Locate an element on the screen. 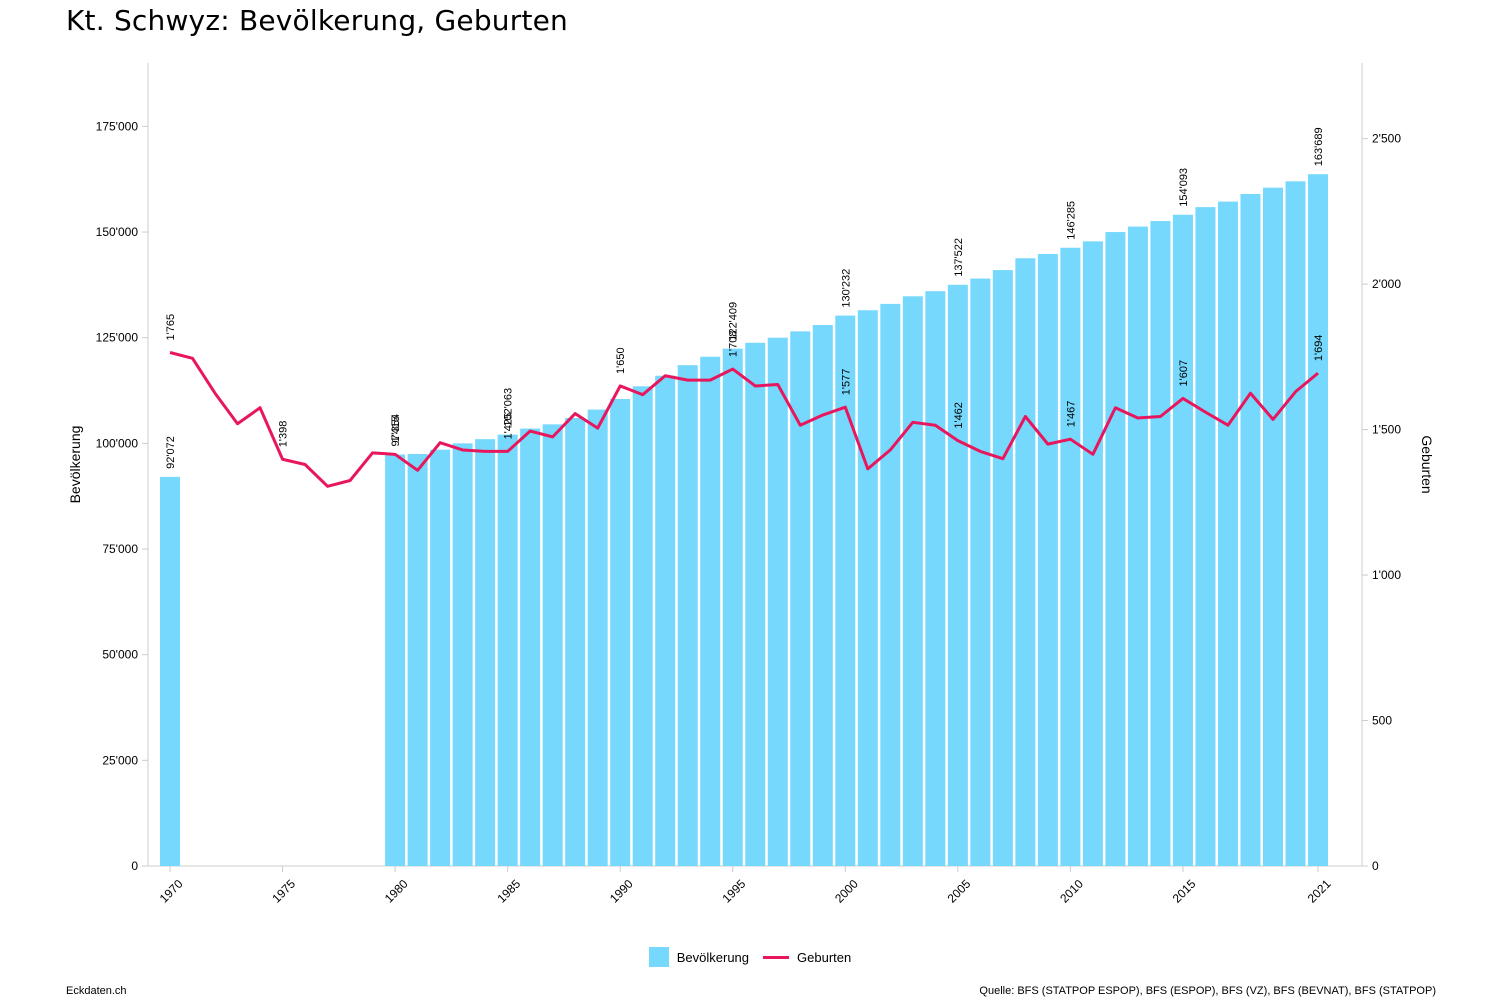 The height and width of the screenshot is (1000, 1500). data-label: 1'425 is located at coordinates (509, 426).